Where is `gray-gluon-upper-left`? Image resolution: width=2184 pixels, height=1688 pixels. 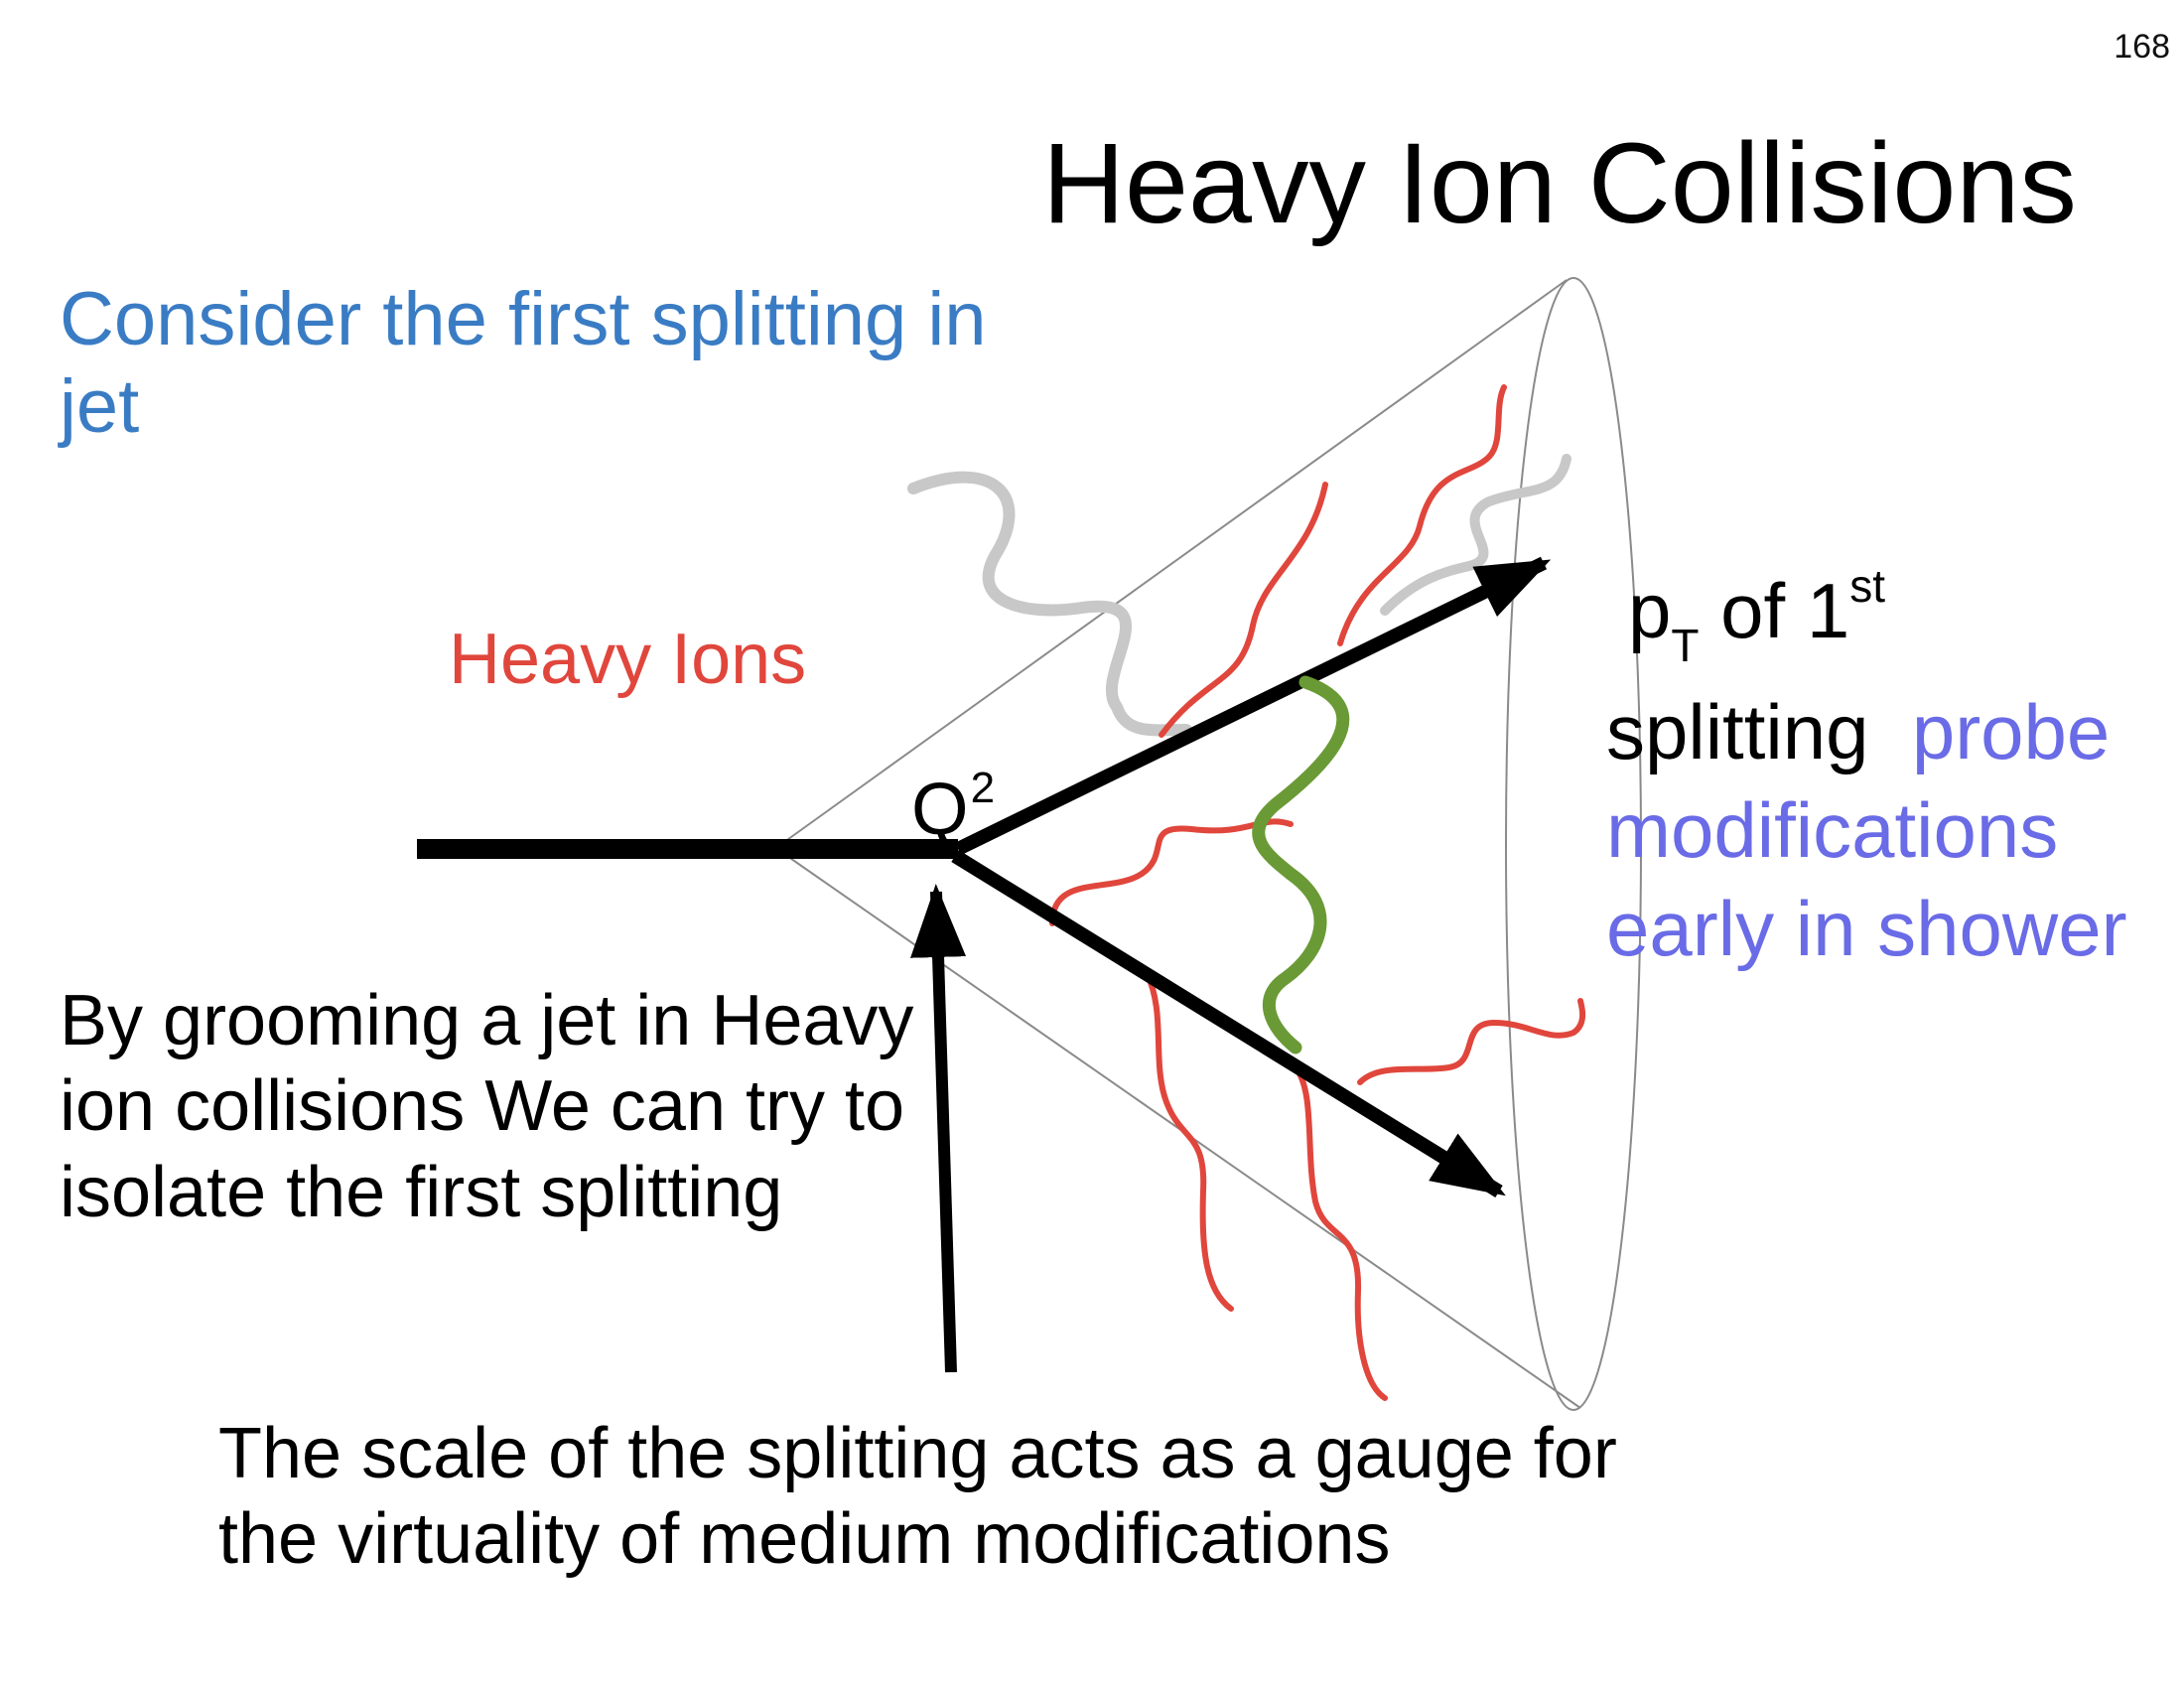 gray-gluon-upper-left is located at coordinates (1049, 604).